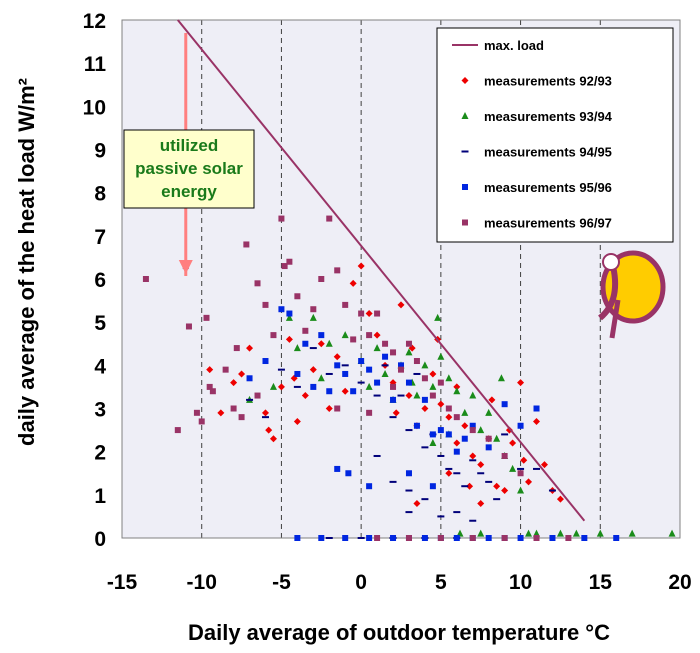  Describe the element at coordinates (202, 582) in the screenshot. I see `x-tick-label: -10` at that location.